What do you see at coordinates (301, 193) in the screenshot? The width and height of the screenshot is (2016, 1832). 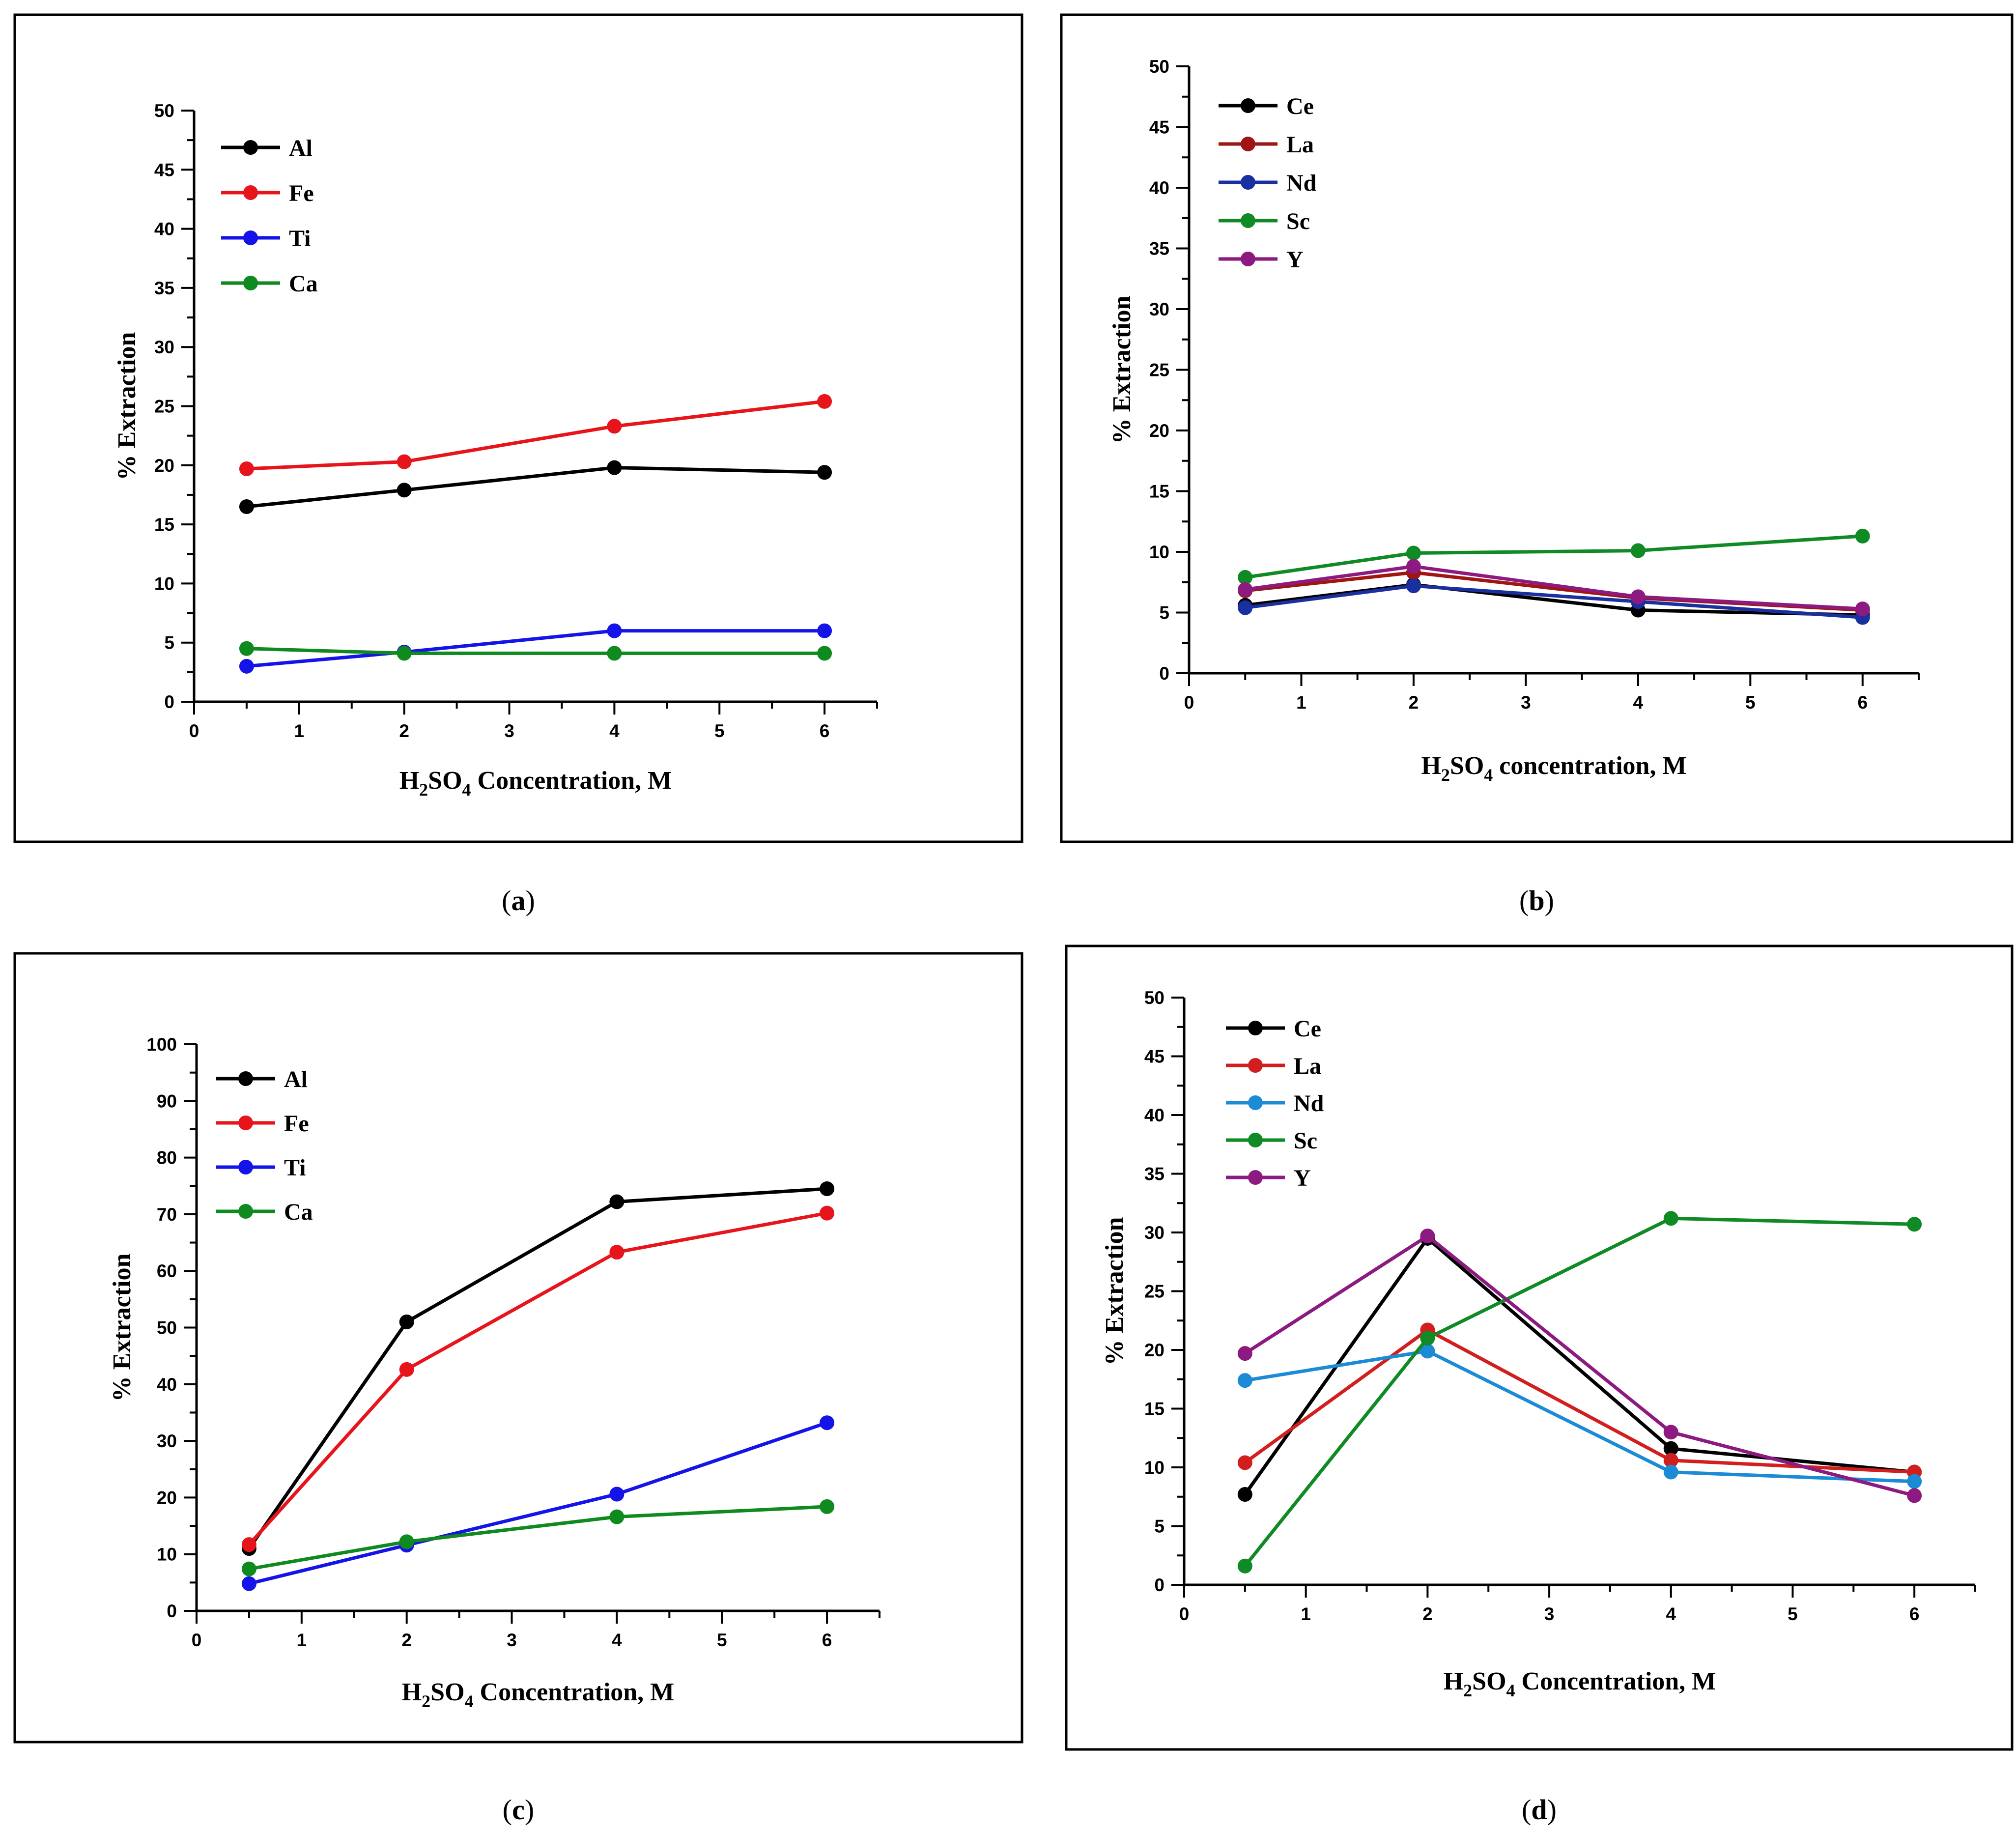 I see `legend-label: Fe` at bounding box center [301, 193].